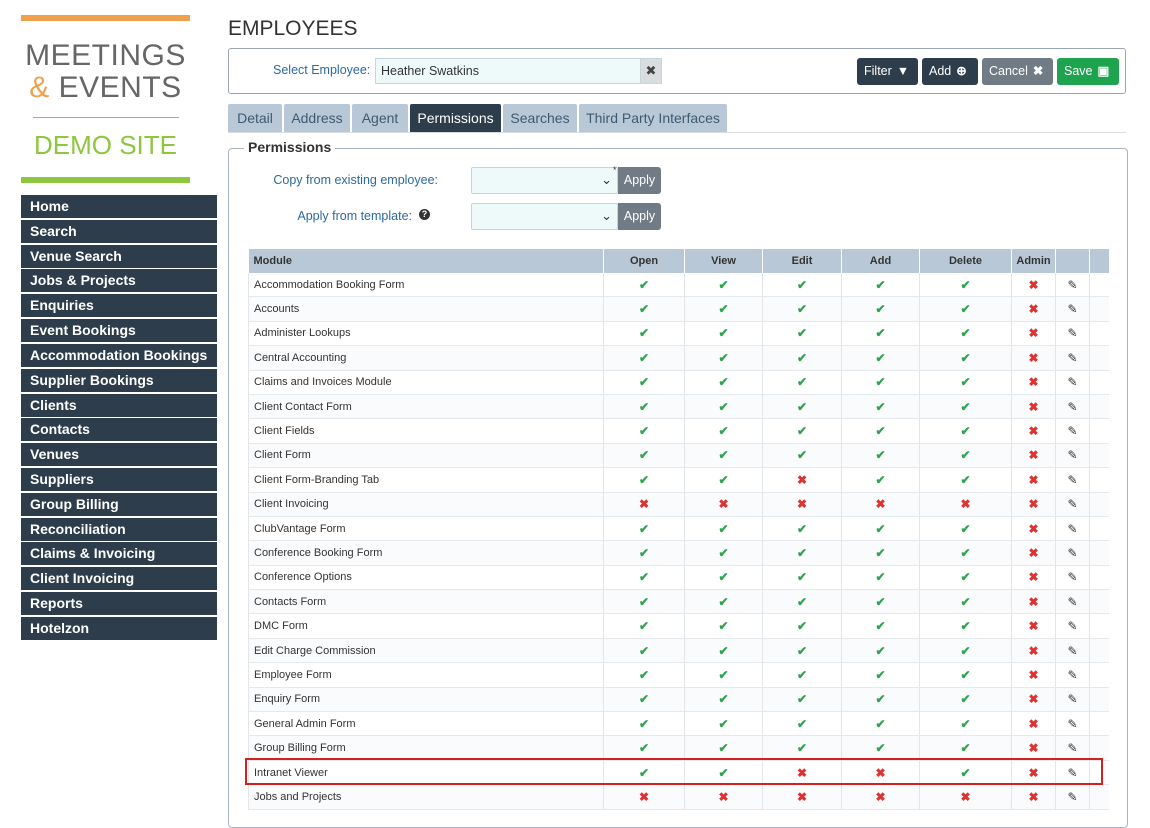 This screenshot has height=828, width=1150. I want to click on help-icon: ?, so click(424, 214).